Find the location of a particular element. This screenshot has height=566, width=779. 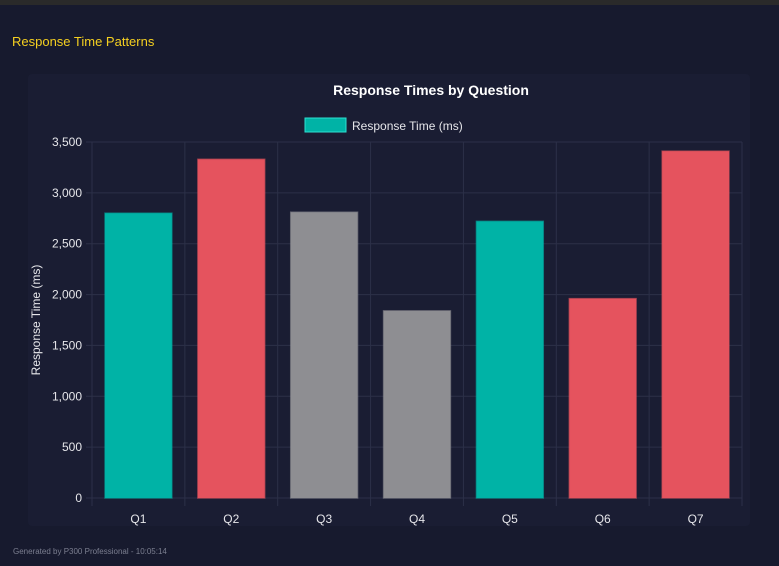

x-tick-label: Q2 is located at coordinates (231, 519).